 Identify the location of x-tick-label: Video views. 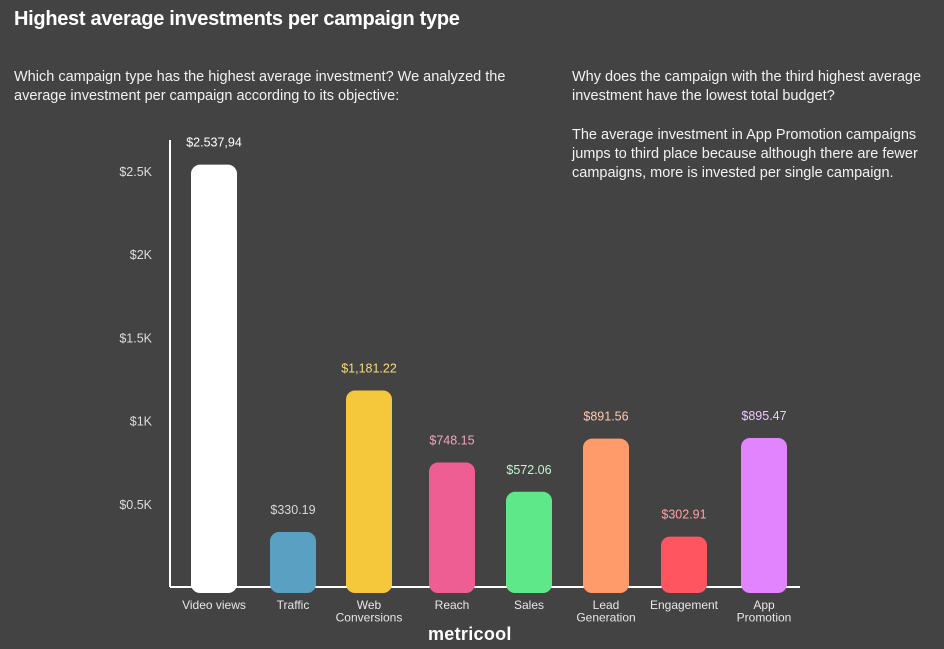
(214, 605).